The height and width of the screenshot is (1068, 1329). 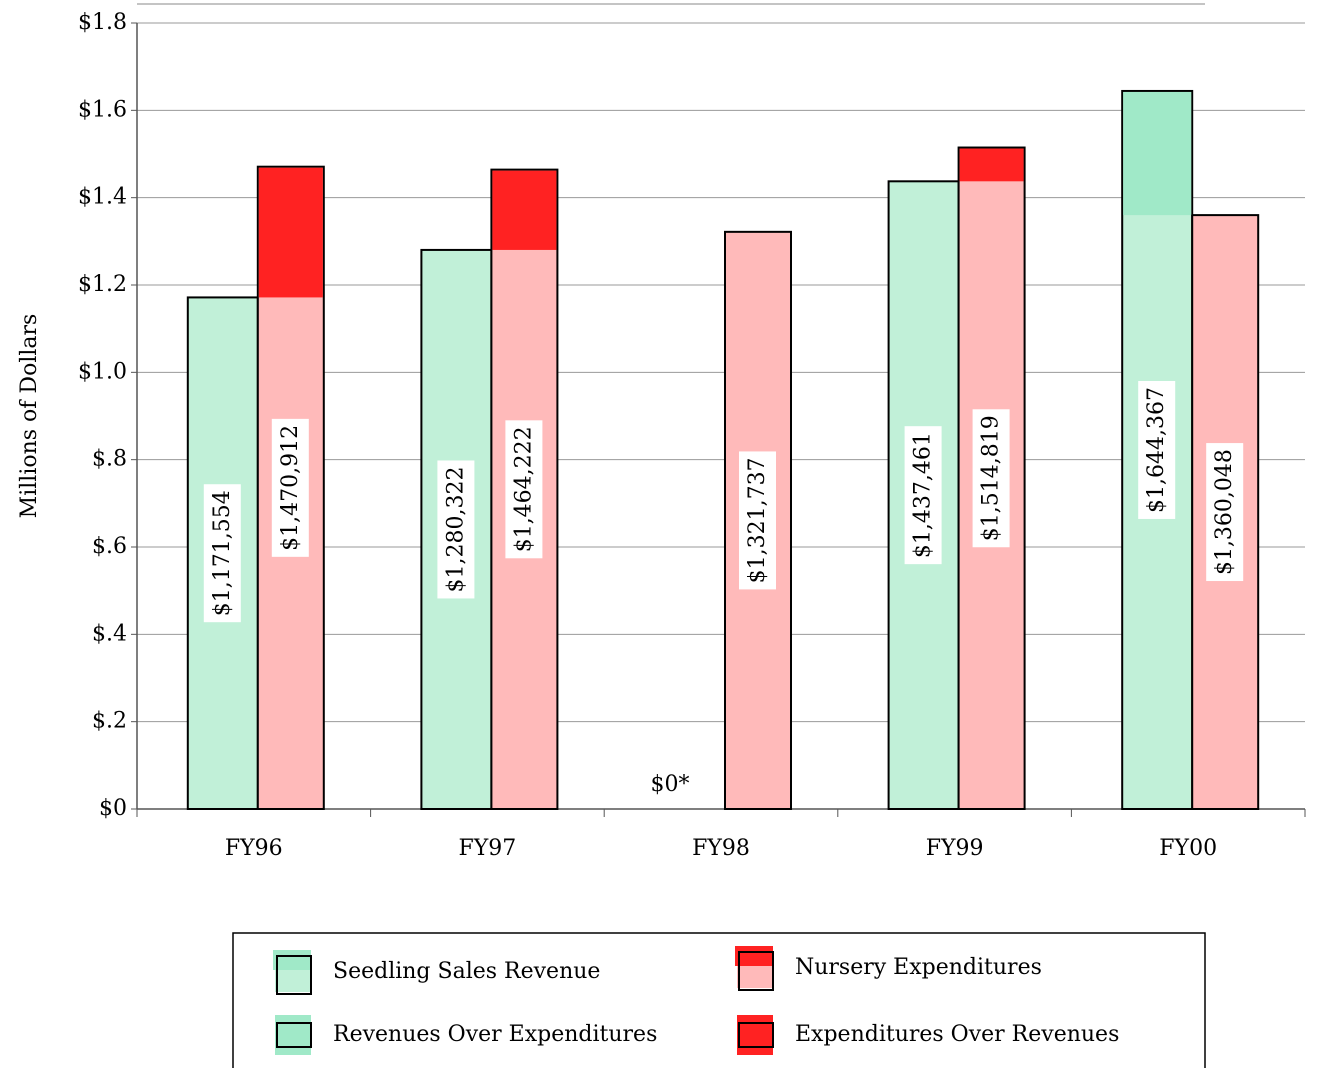 I want to click on value-label: $1,437,461, so click(x=923, y=495).